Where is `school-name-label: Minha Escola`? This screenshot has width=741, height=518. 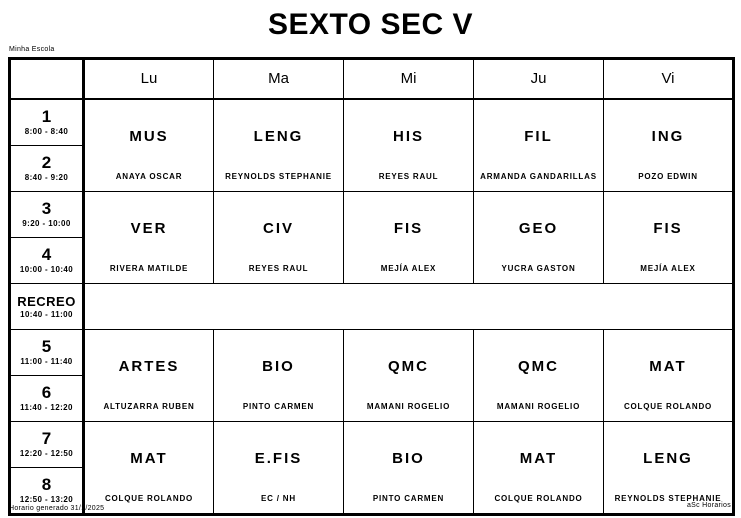 school-name-label: Minha Escola is located at coordinates (32, 49).